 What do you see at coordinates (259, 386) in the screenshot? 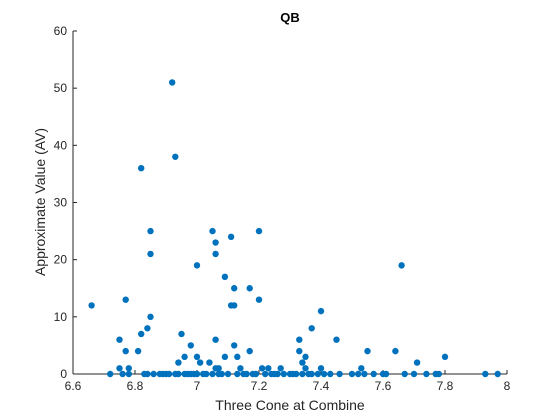
I see `x-tick-label: 7.2` at bounding box center [259, 386].